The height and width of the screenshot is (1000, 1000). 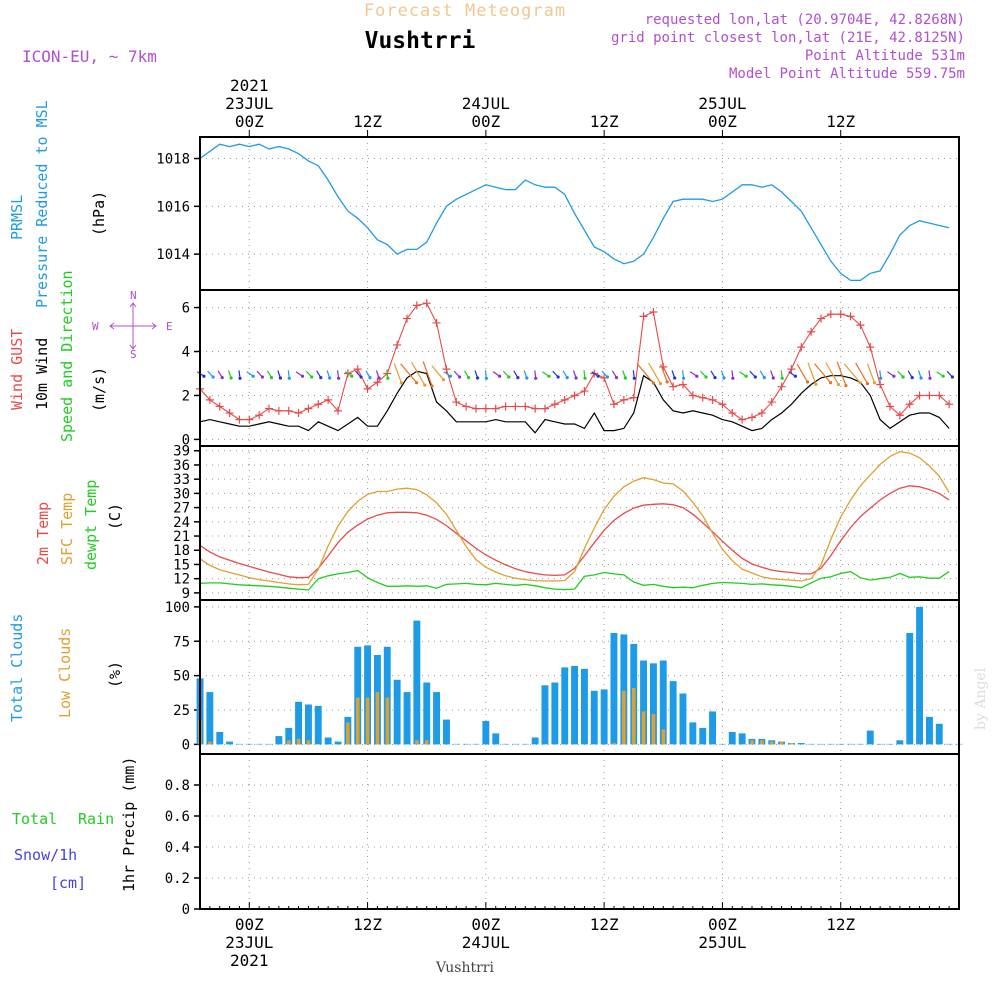 What do you see at coordinates (722, 942) in the screenshot?
I see `time-label-bottom: 25JUL` at bounding box center [722, 942].